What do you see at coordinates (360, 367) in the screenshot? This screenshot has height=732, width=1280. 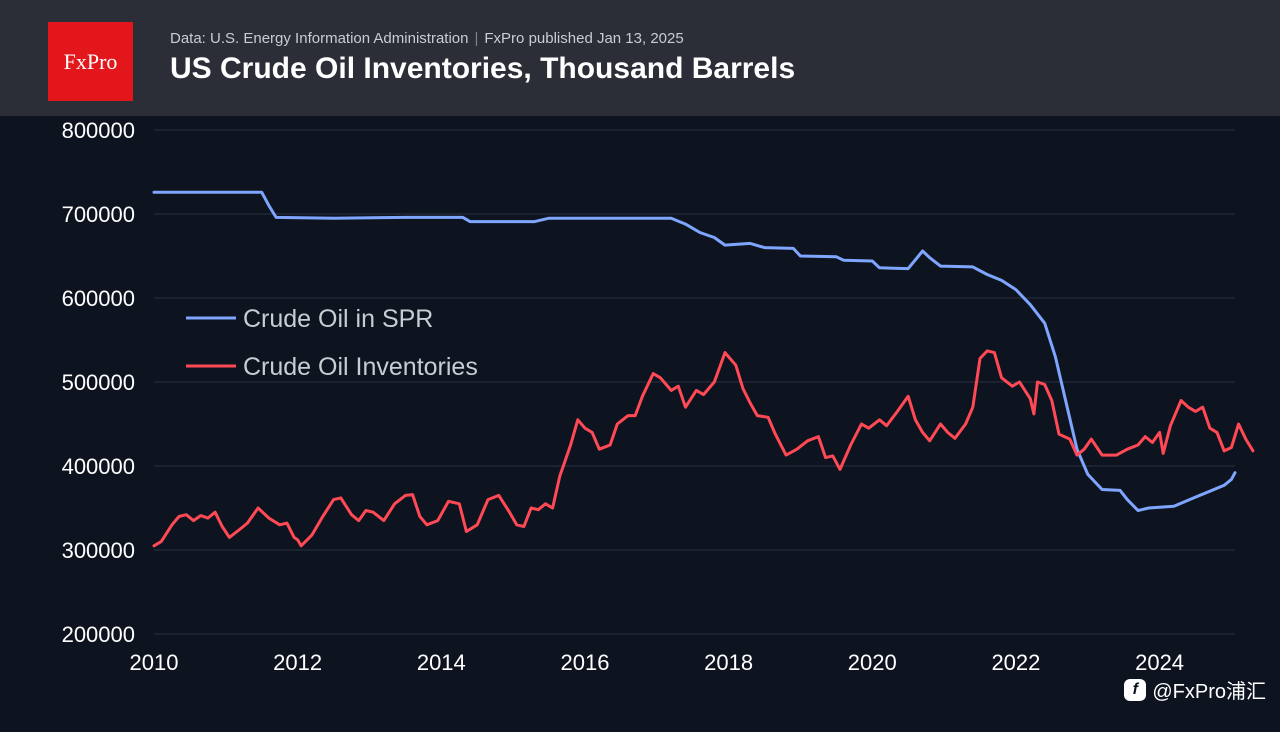 I see `legend-label: Crude Oil Inventories` at bounding box center [360, 367].